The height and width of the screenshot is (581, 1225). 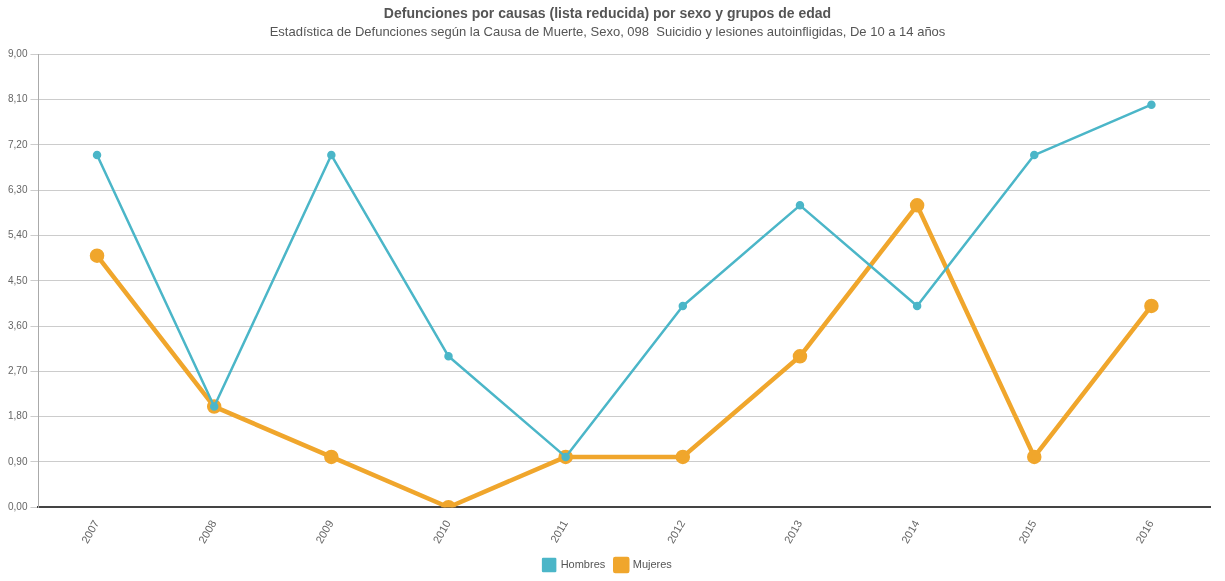 I want to click on y-tick-label: 9,00, so click(x=17, y=54).